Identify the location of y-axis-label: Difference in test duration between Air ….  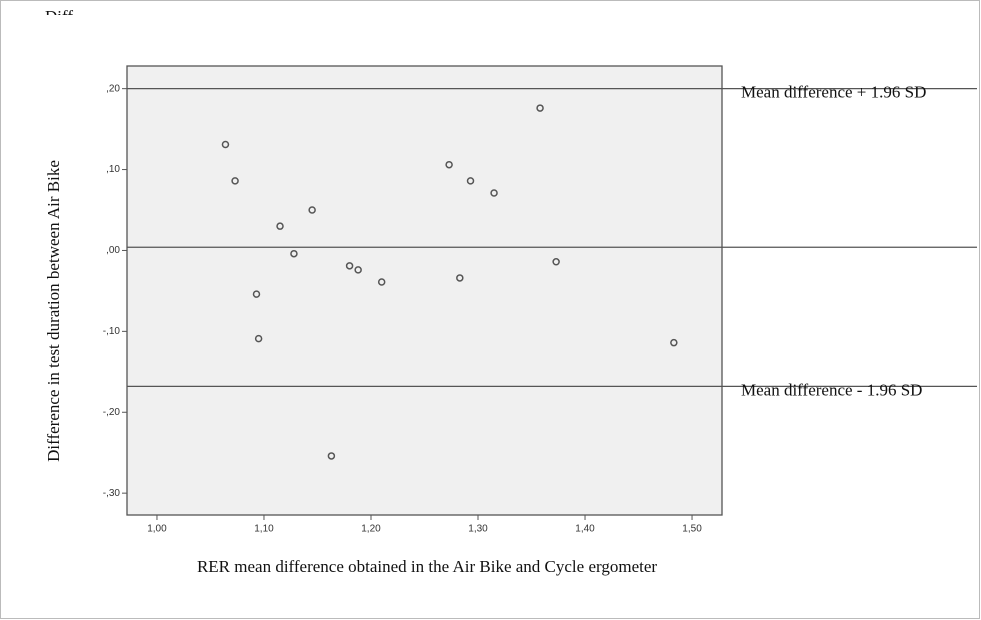
(53, 311).